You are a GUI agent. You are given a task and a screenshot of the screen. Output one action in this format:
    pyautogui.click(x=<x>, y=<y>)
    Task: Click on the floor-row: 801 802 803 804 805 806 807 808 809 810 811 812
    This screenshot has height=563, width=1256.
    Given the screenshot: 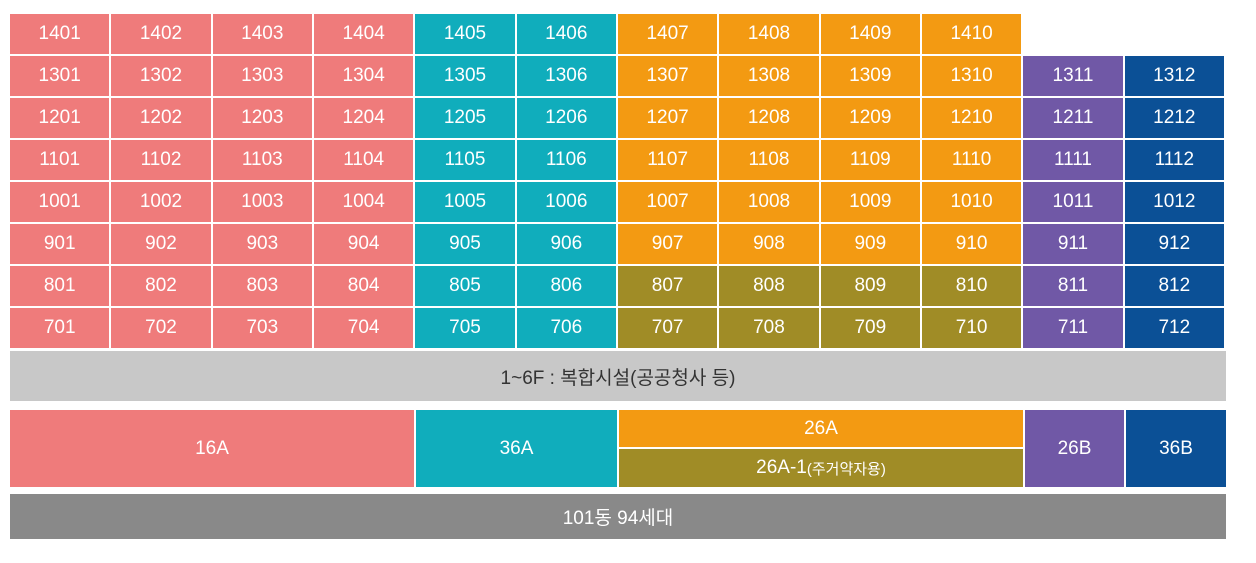 What is the action you would take?
    pyautogui.click(x=618, y=287)
    